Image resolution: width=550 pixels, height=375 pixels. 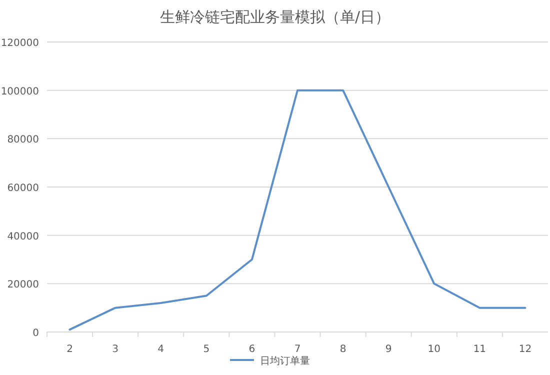 What do you see at coordinates (161, 349) in the screenshot?
I see `x-tick-label: 4` at bounding box center [161, 349].